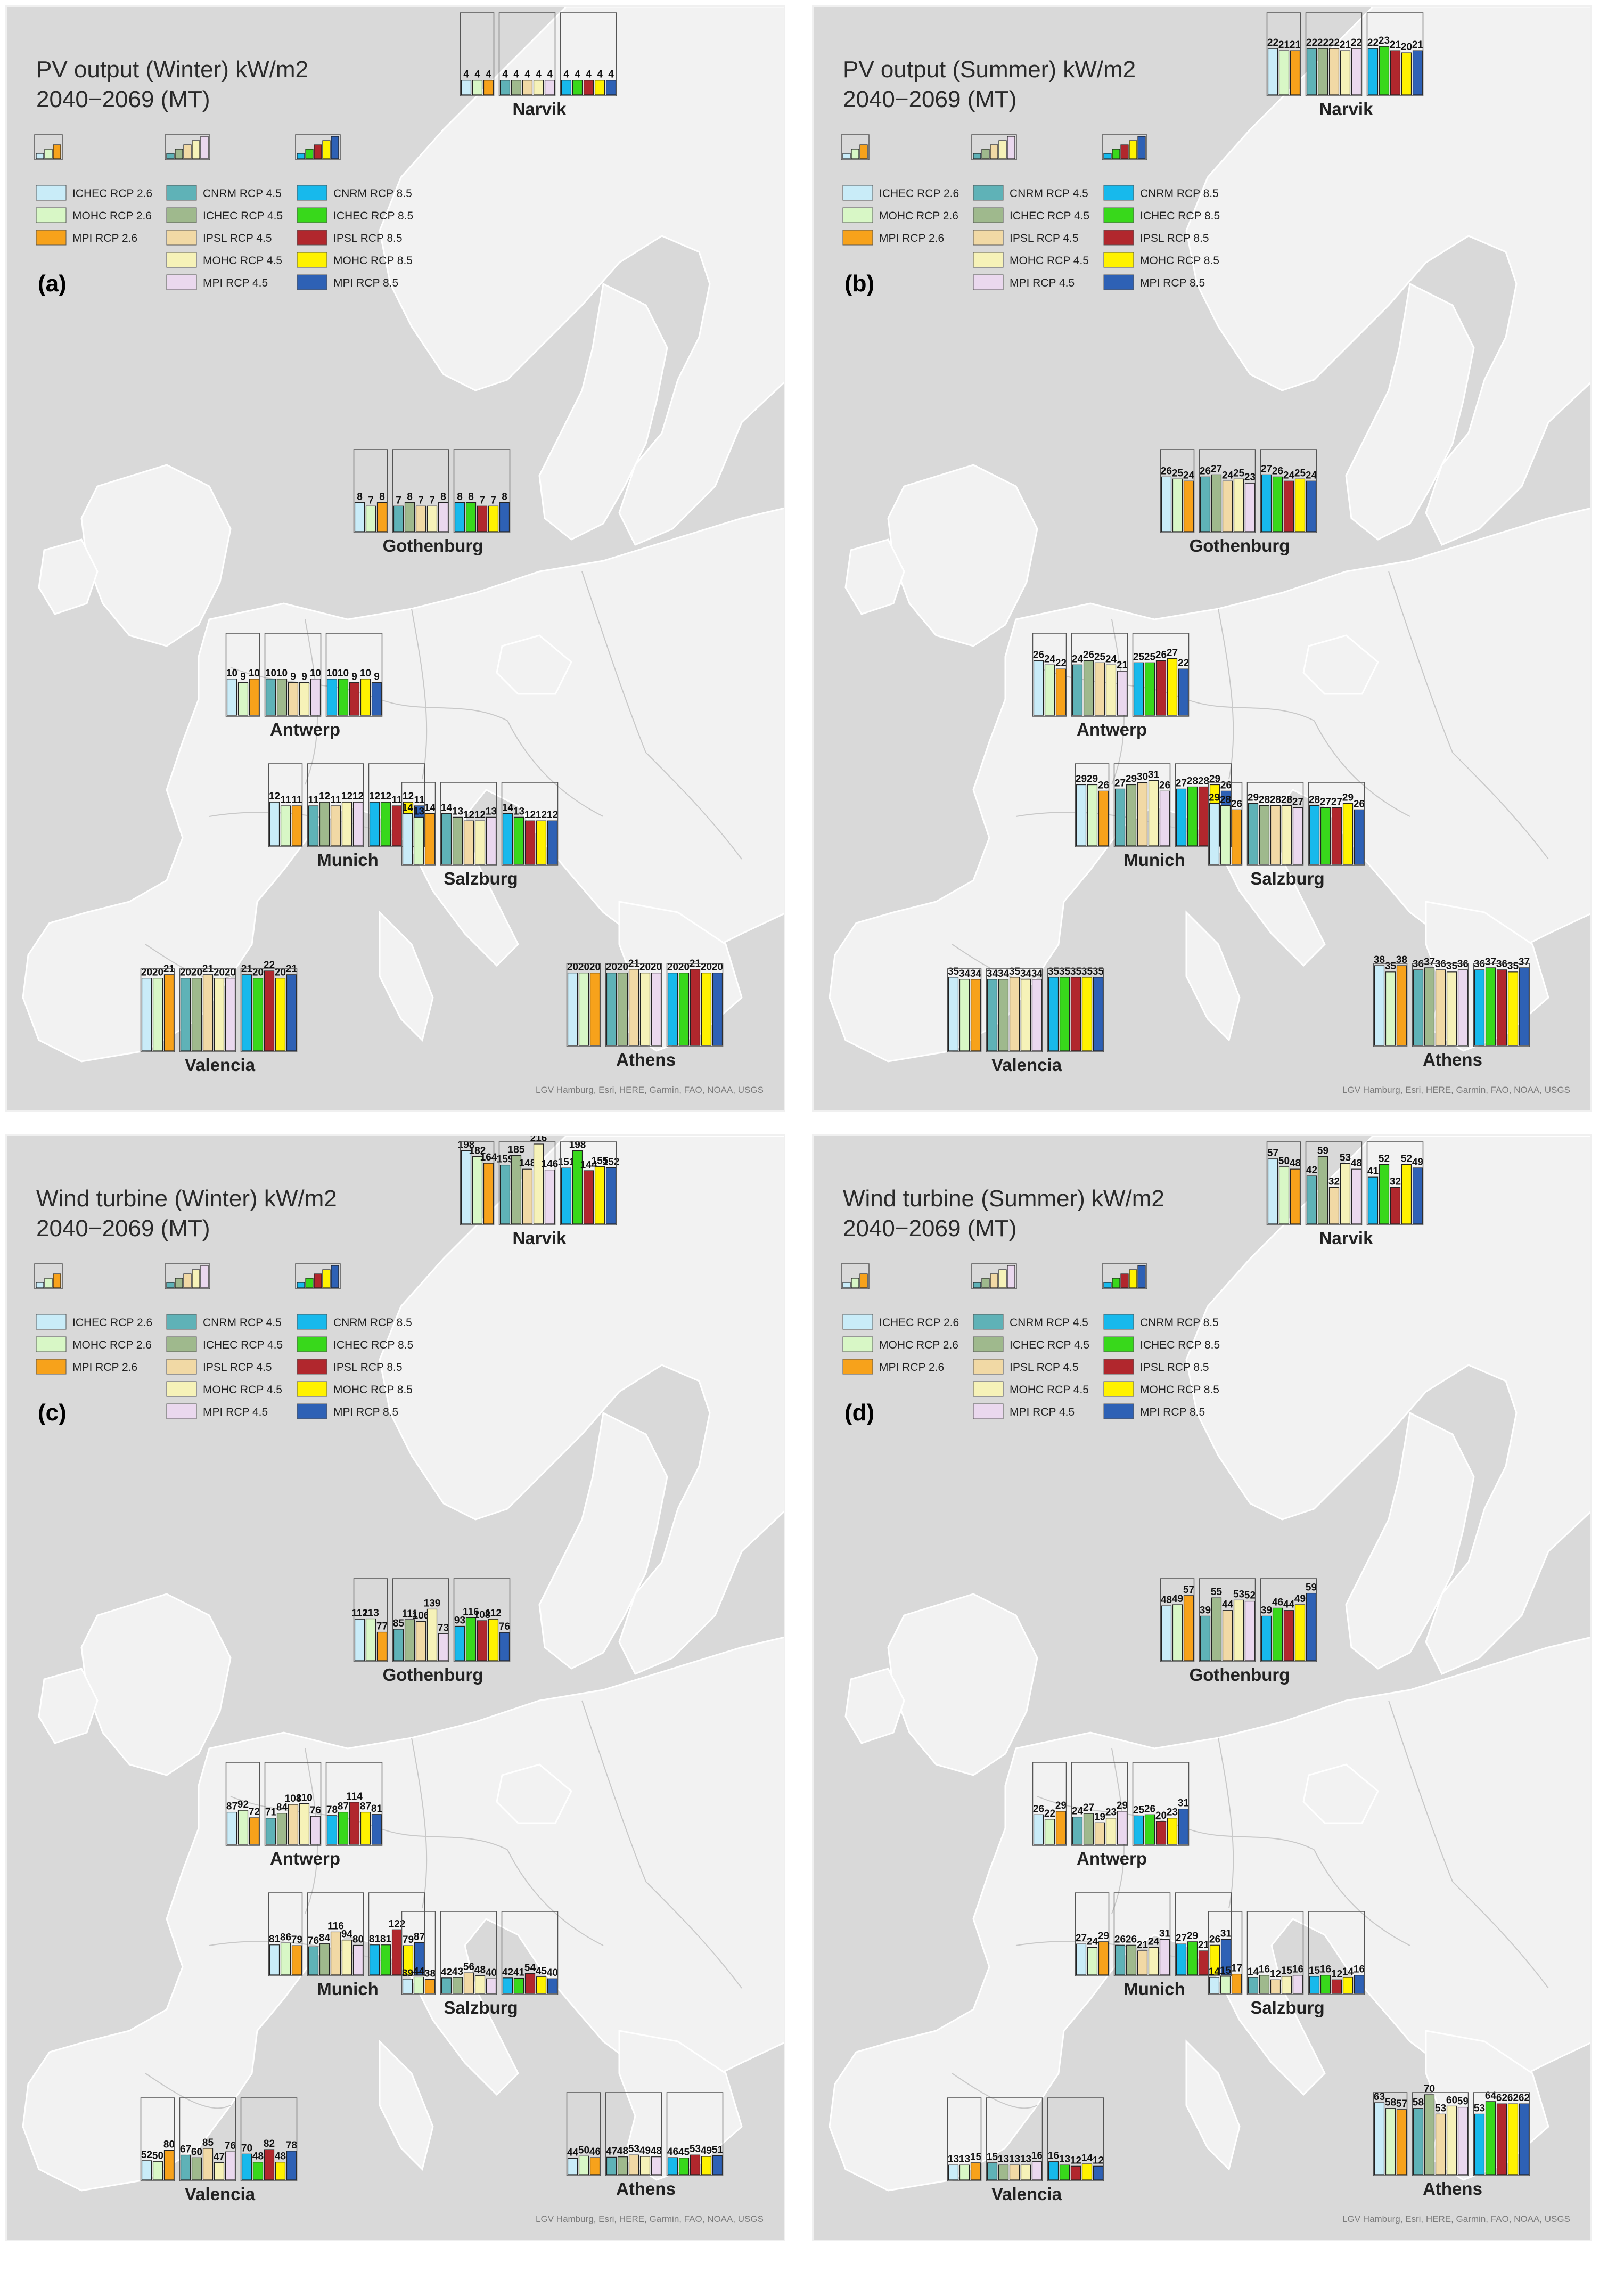  Describe the element at coordinates (242, 1390) in the screenshot. I see `legend-label: MOHC RCP 4.5` at that location.